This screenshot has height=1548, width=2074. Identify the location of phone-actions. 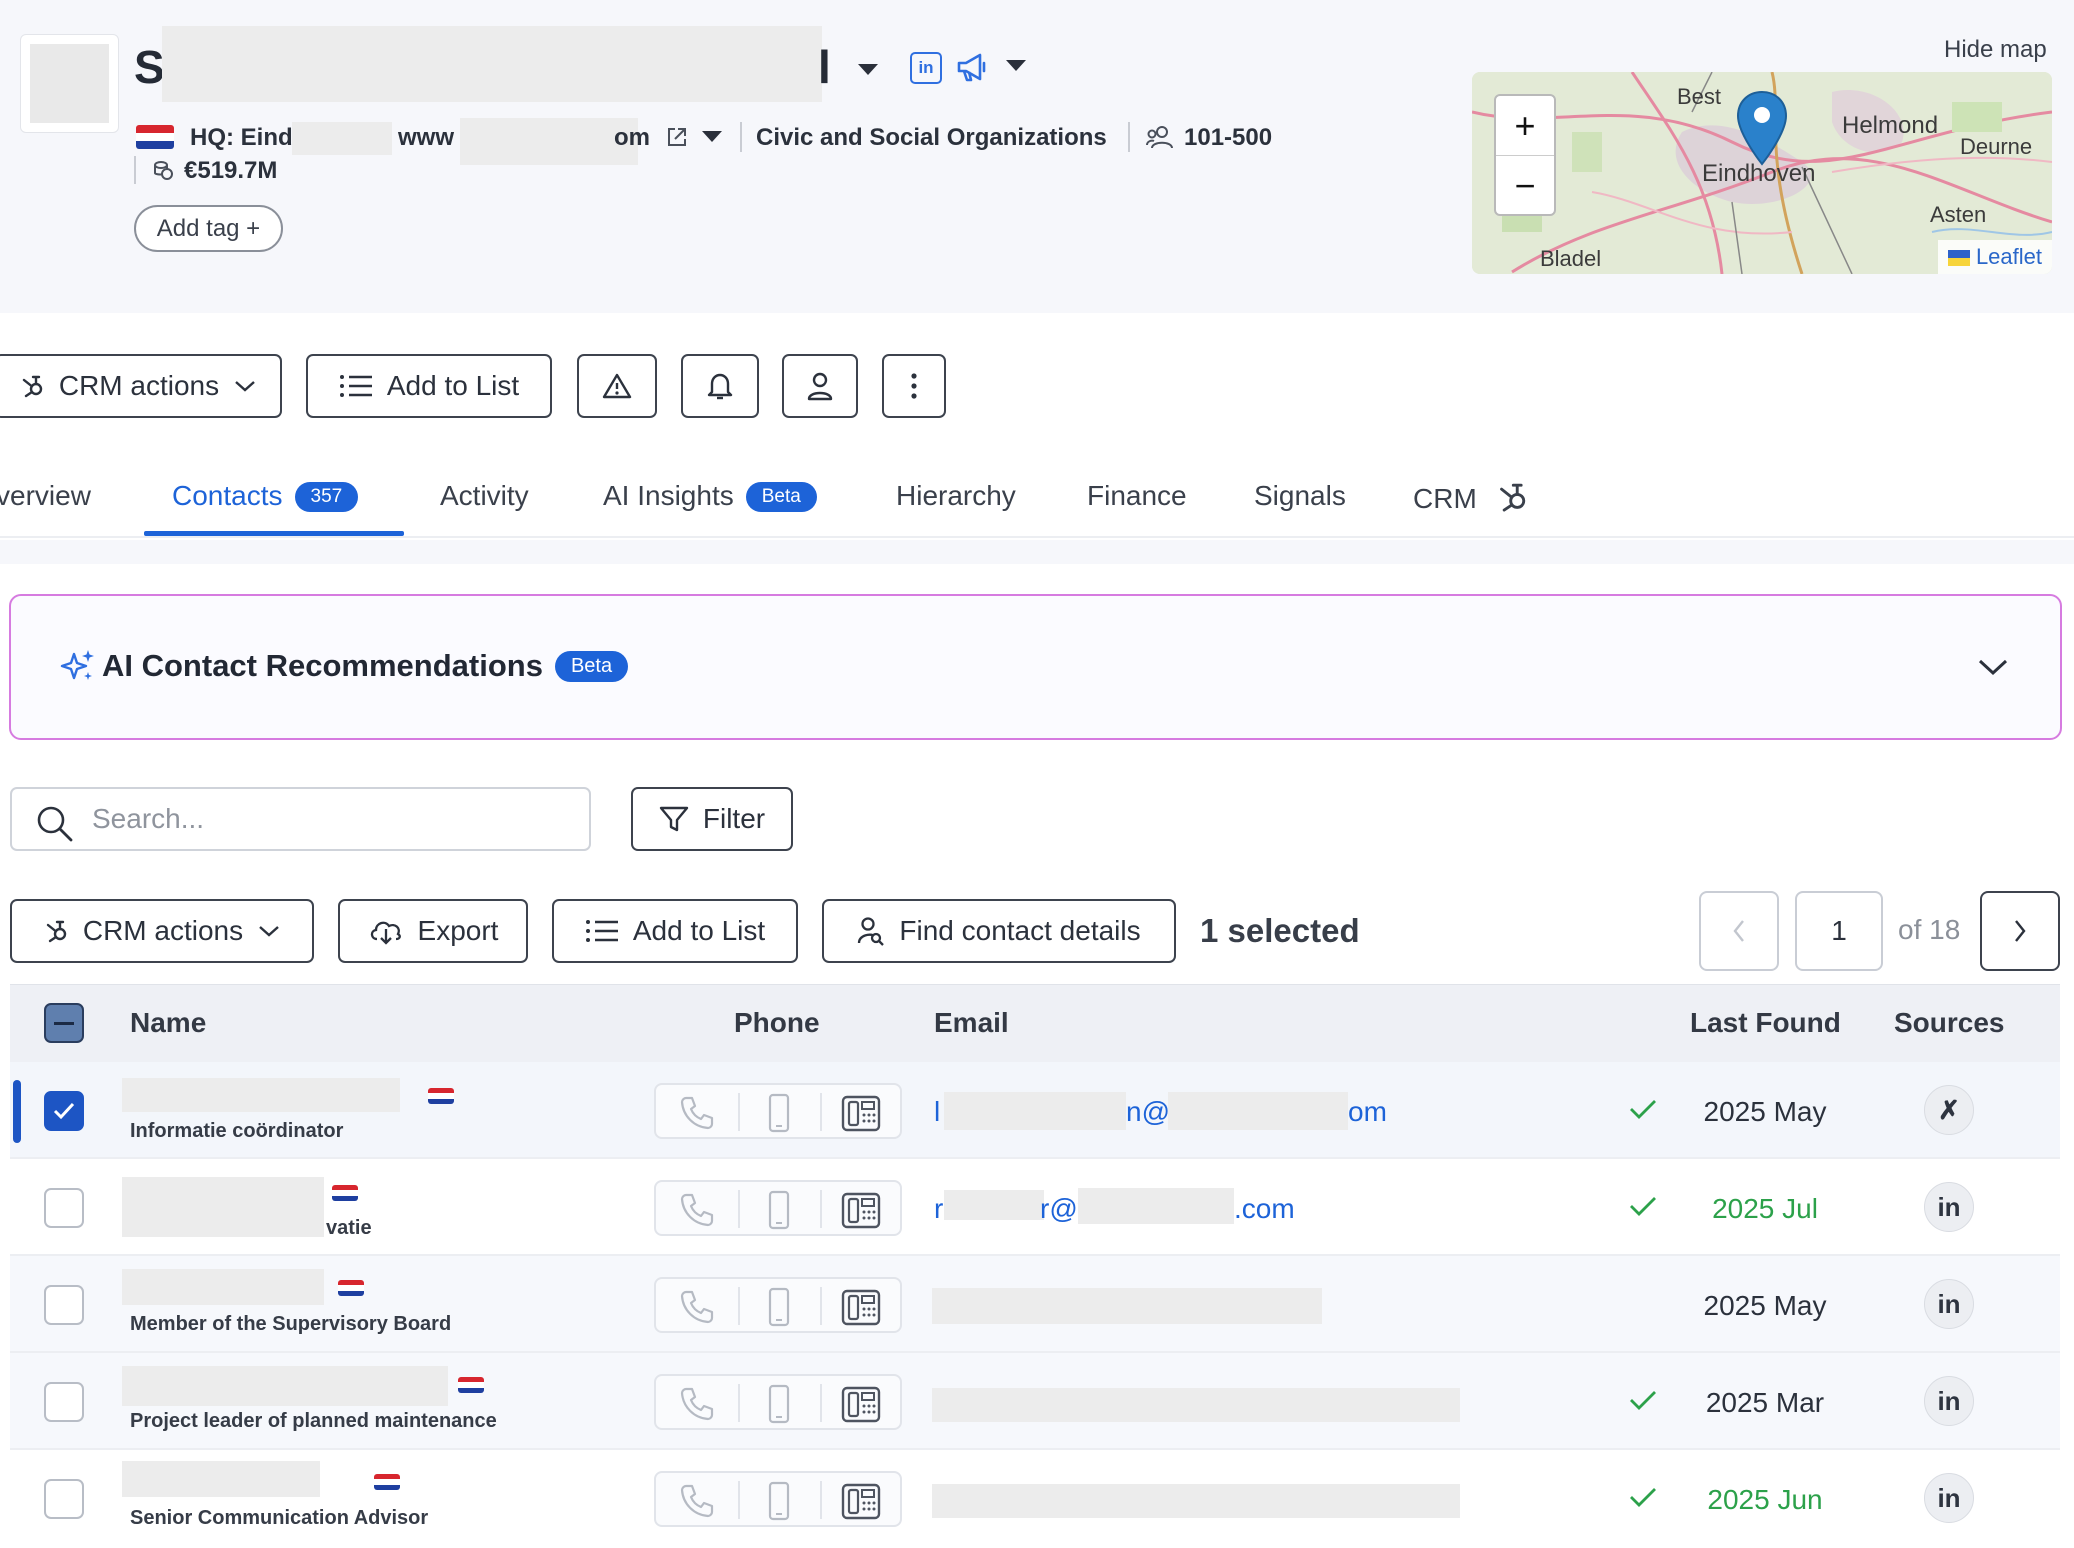
(778, 1305).